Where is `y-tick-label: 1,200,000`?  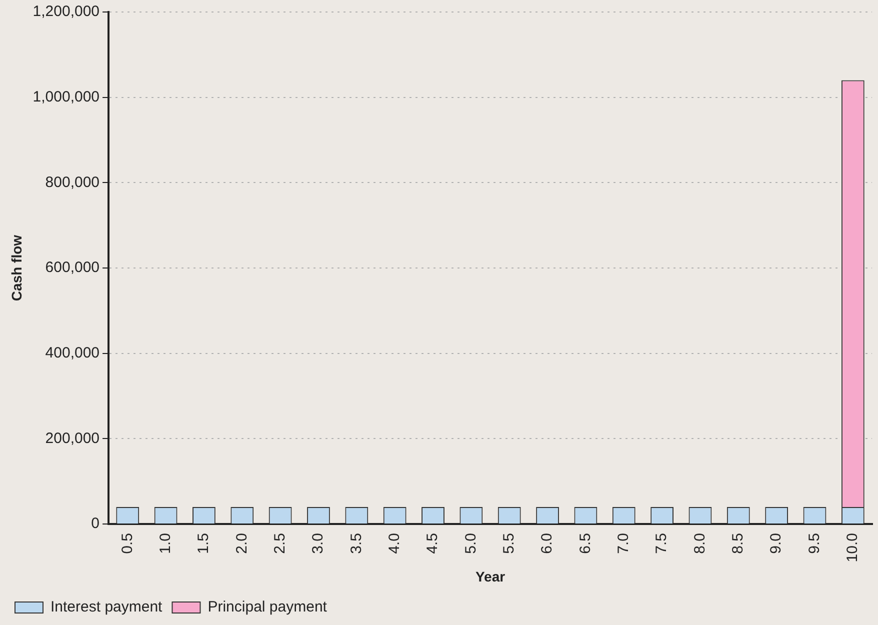 y-tick-label: 1,200,000 is located at coordinates (66, 11).